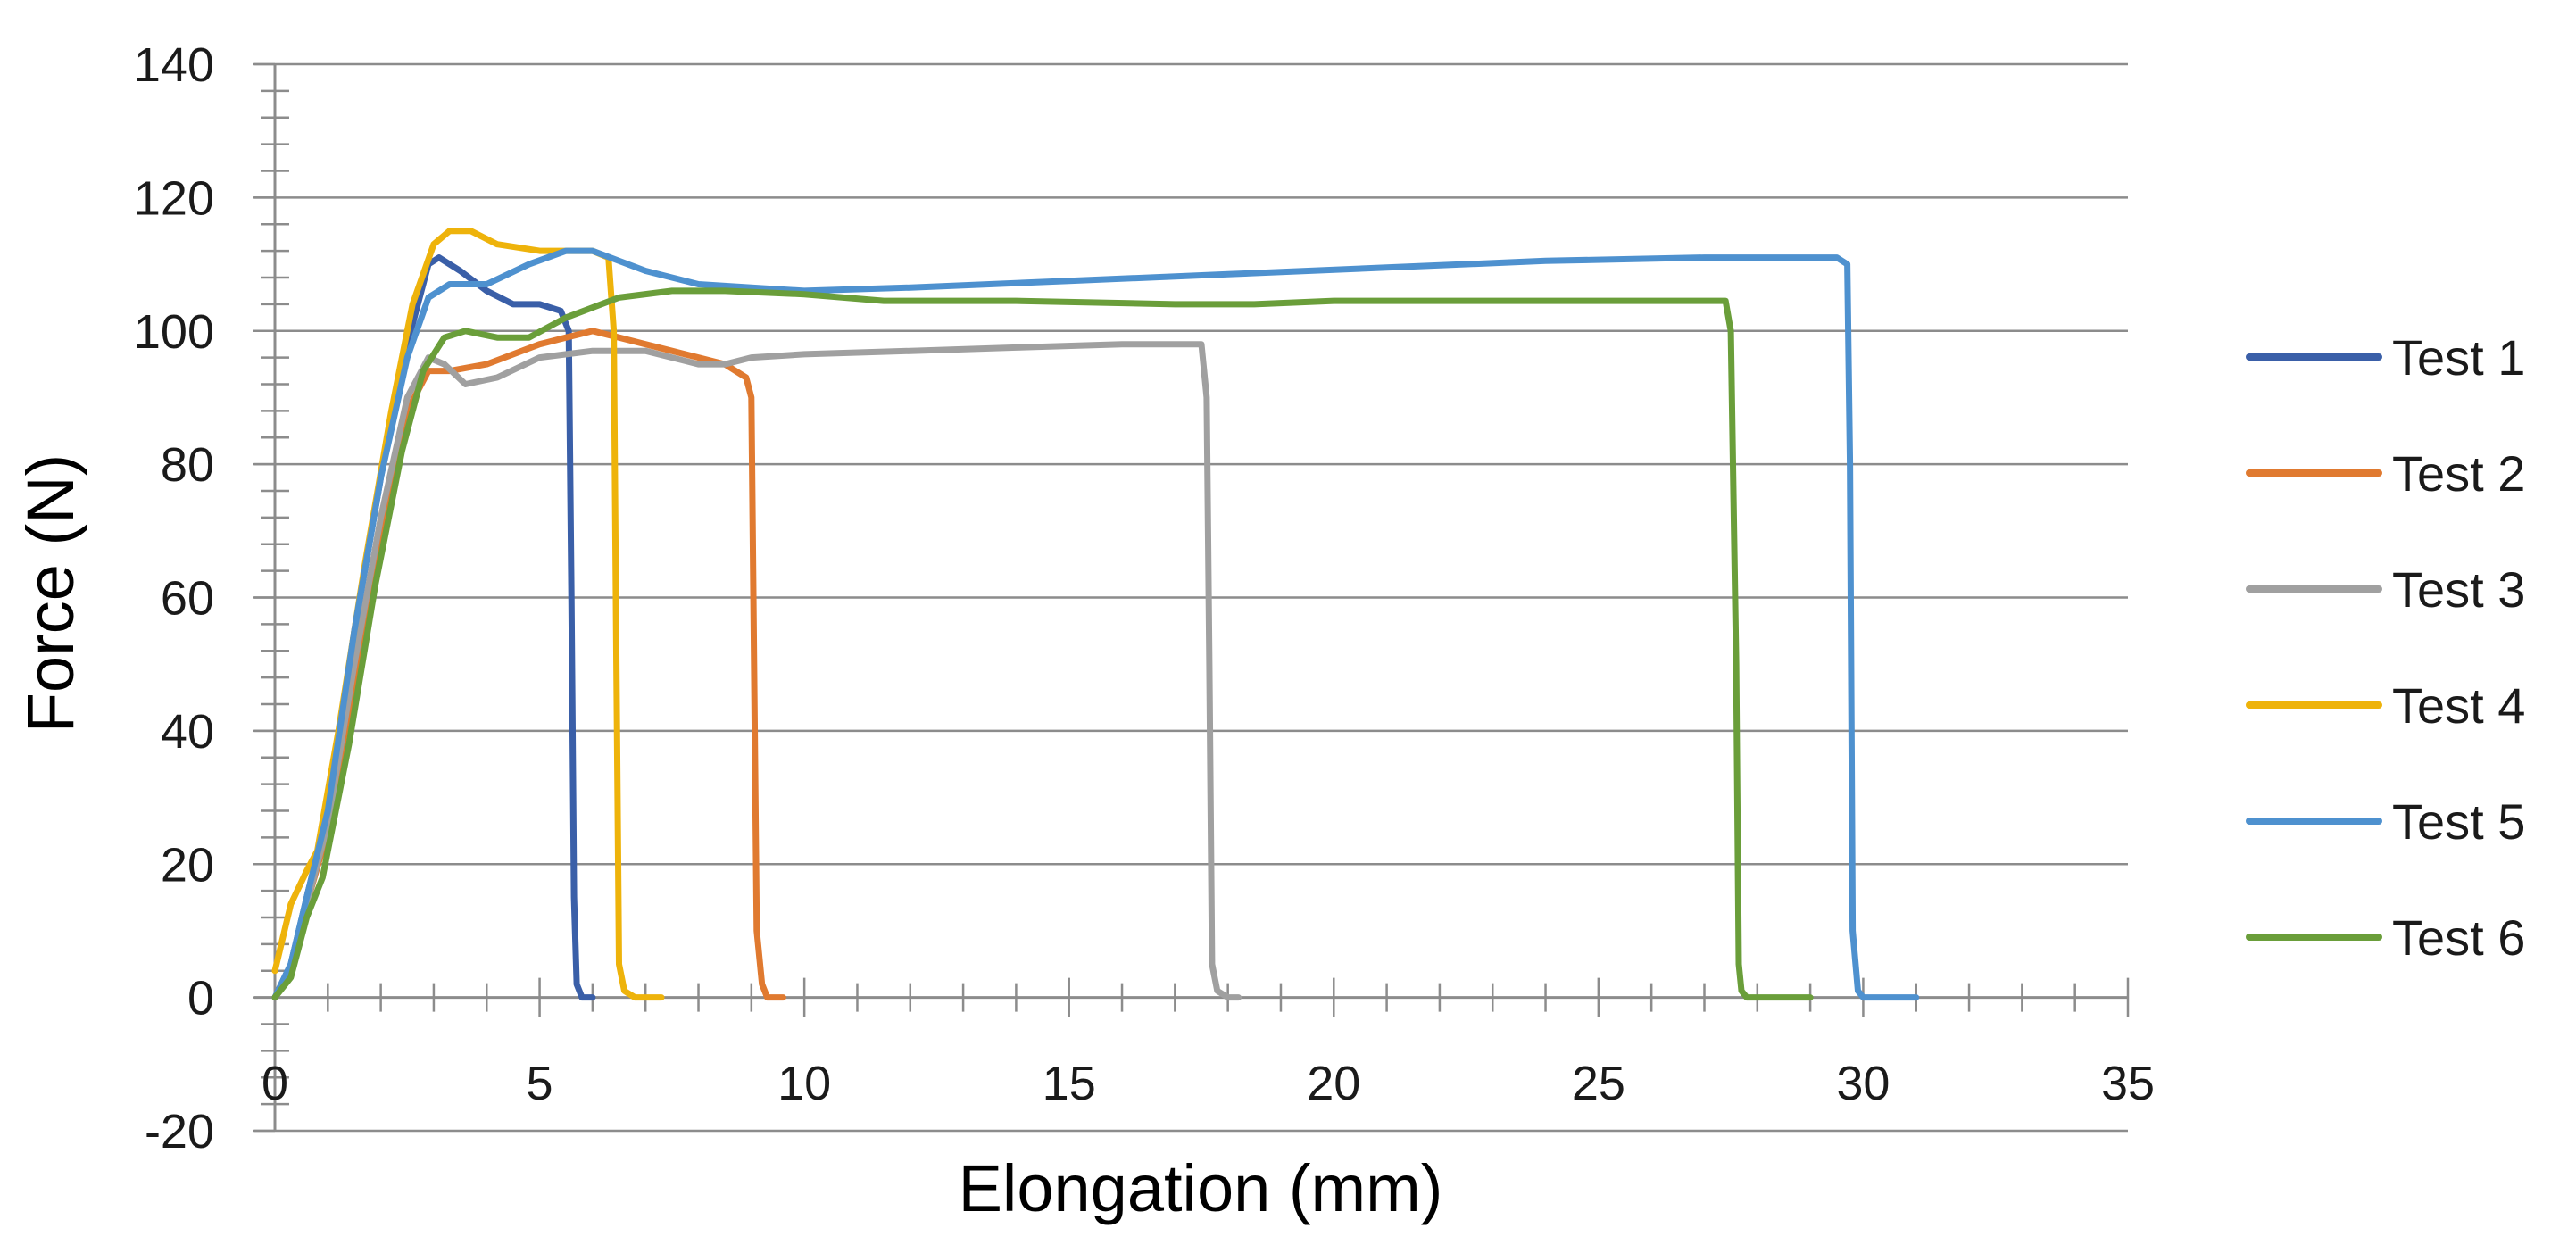  Describe the element at coordinates (2459, 589) in the screenshot. I see `legend-label-3: Test 3` at that location.